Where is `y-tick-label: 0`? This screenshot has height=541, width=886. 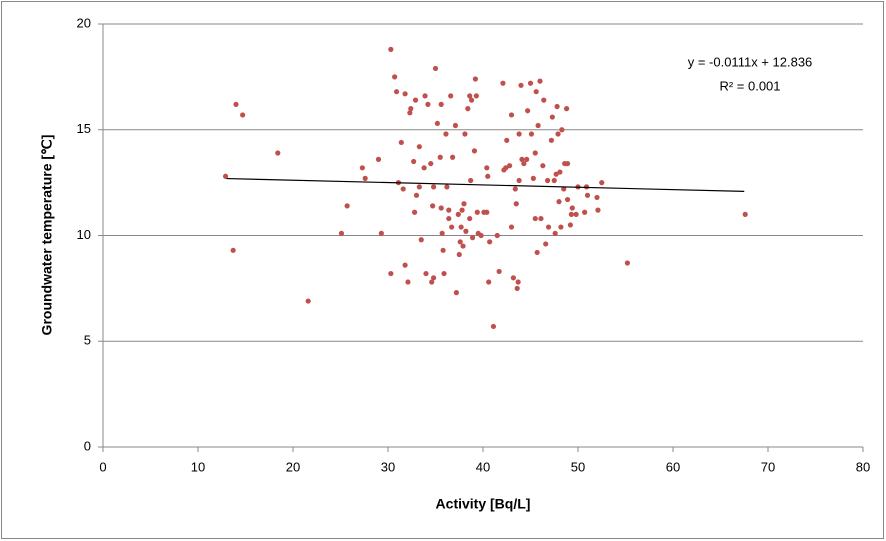
y-tick-label: 0 is located at coordinates (87, 445).